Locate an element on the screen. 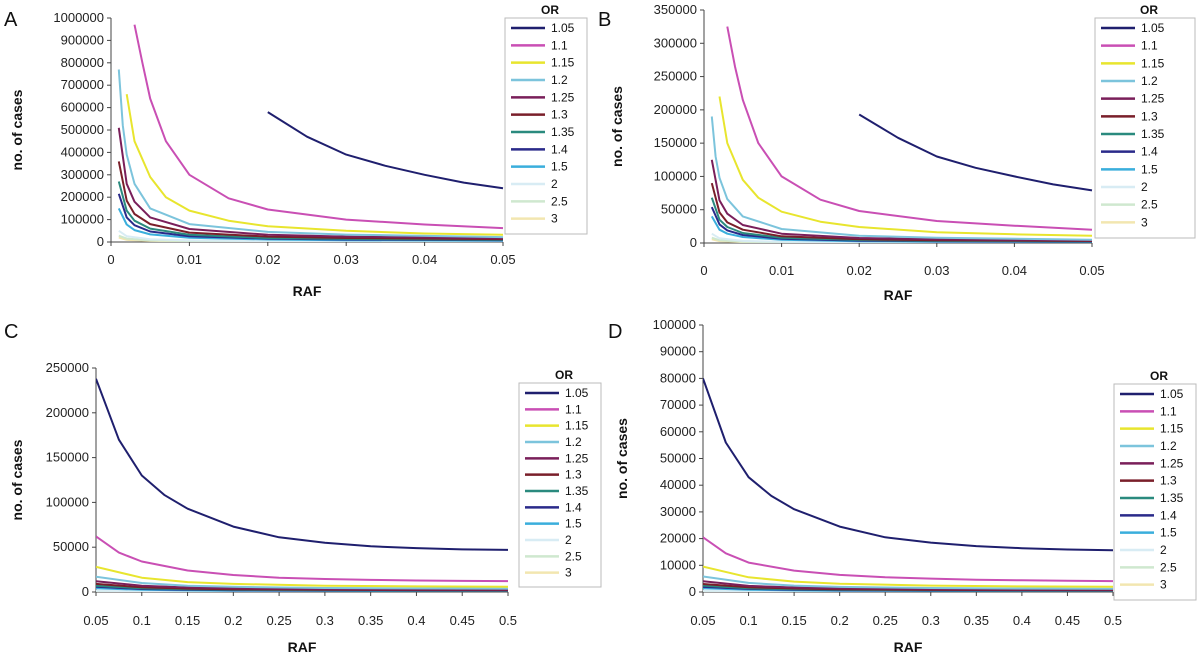  y-tick-label: 350000 is located at coordinates (675, 9).